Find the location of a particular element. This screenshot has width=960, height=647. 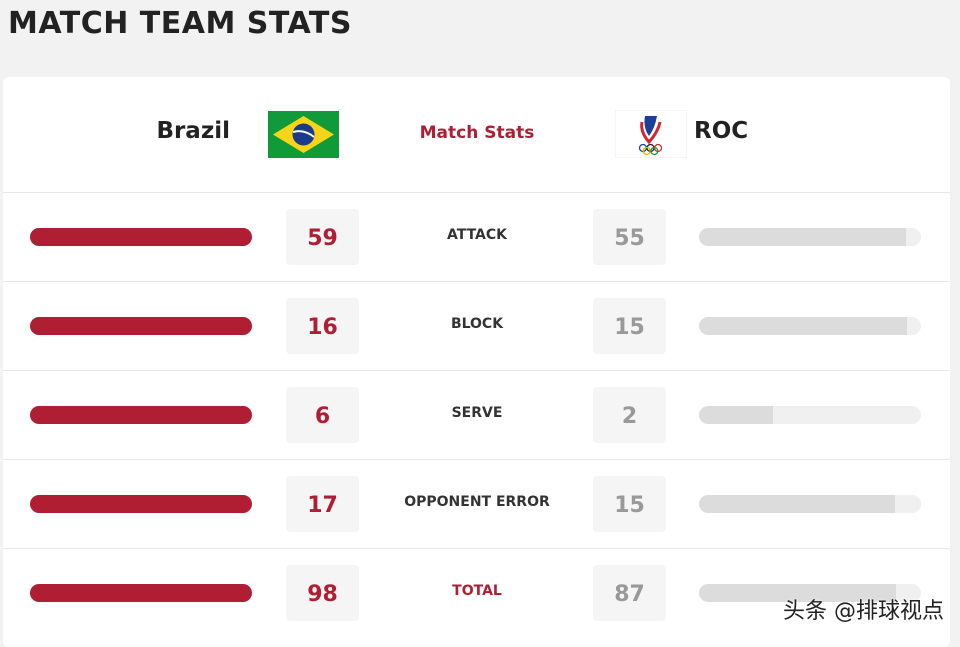

stat-row: 17 OPPONENT ERROR 15 is located at coordinates (476, 504).